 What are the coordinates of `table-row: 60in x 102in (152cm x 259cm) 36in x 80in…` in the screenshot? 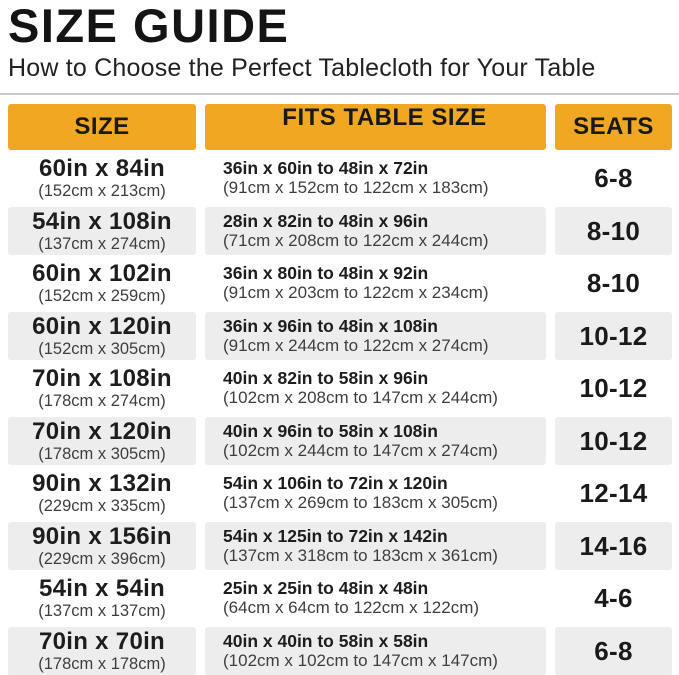 It's located at (340, 284).